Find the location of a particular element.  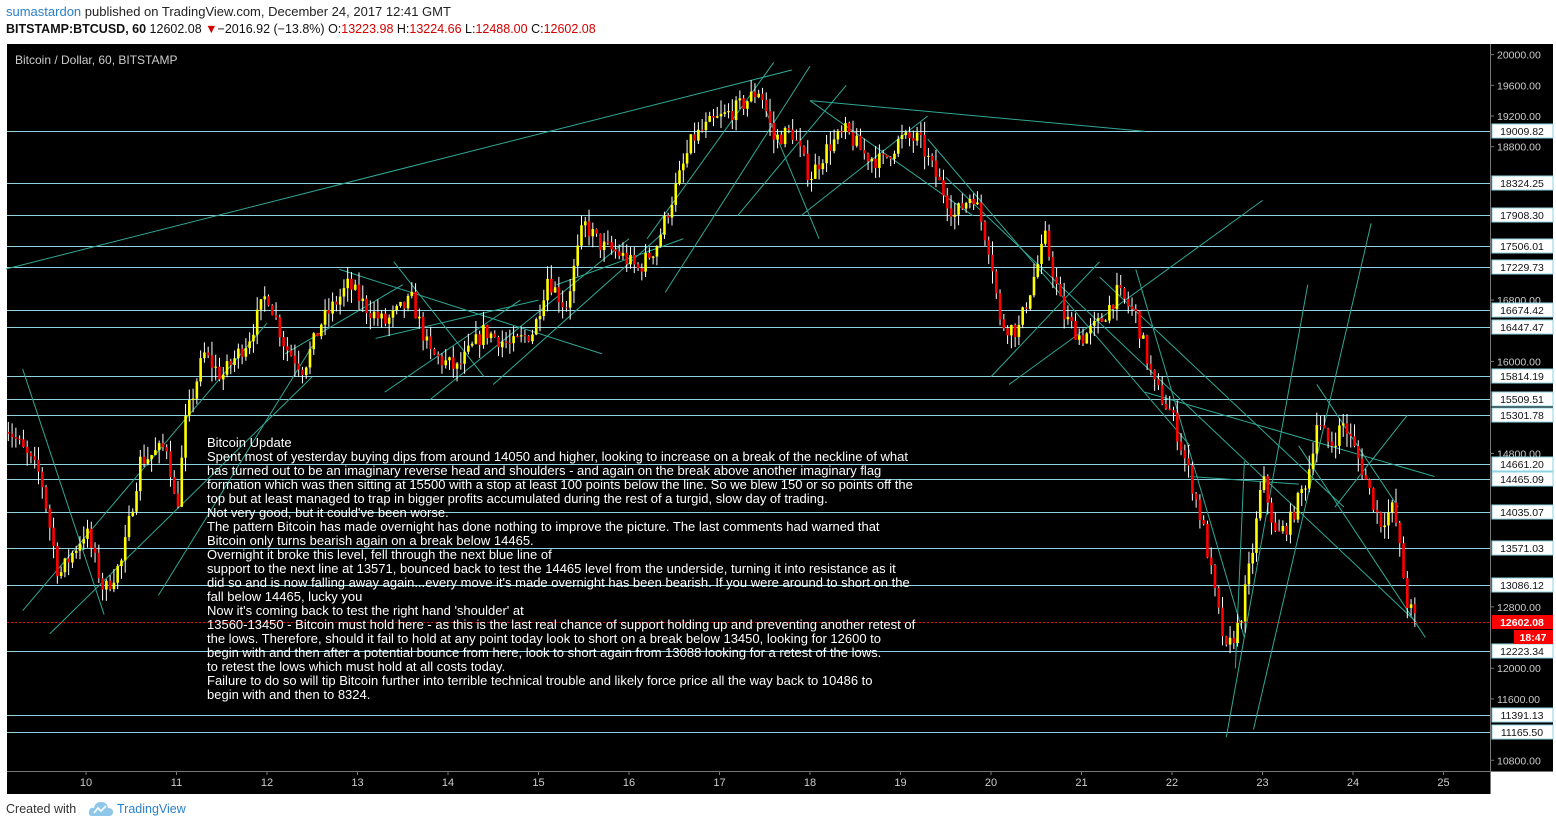

y-tick-label: 12800.00 is located at coordinates (1519, 608).